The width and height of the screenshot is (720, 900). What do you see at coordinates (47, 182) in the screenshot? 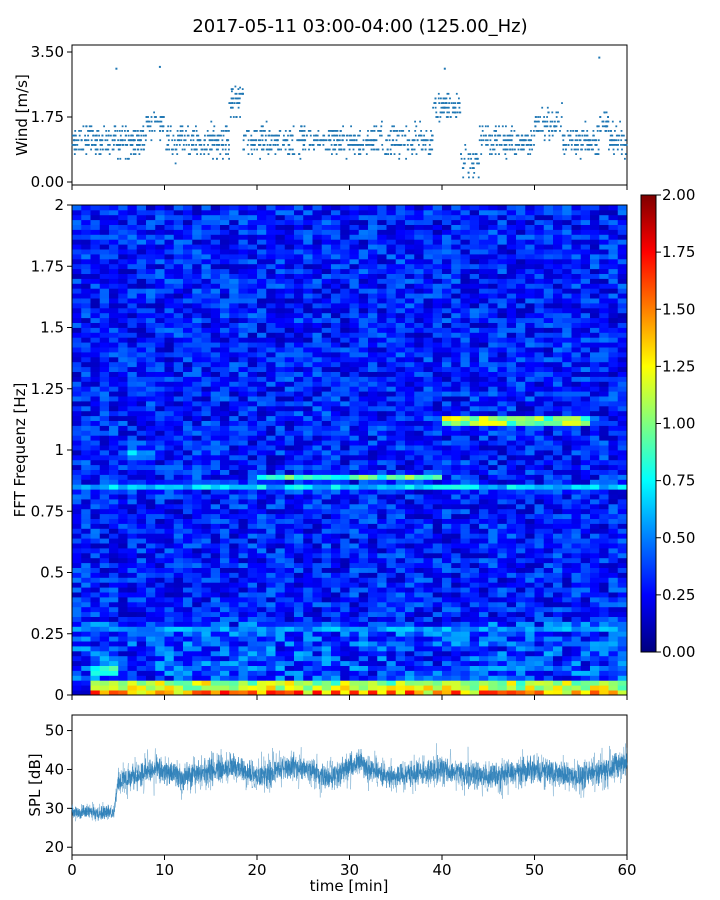
I see `wind-y-tick-label: 0.00` at bounding box center [47, 182].